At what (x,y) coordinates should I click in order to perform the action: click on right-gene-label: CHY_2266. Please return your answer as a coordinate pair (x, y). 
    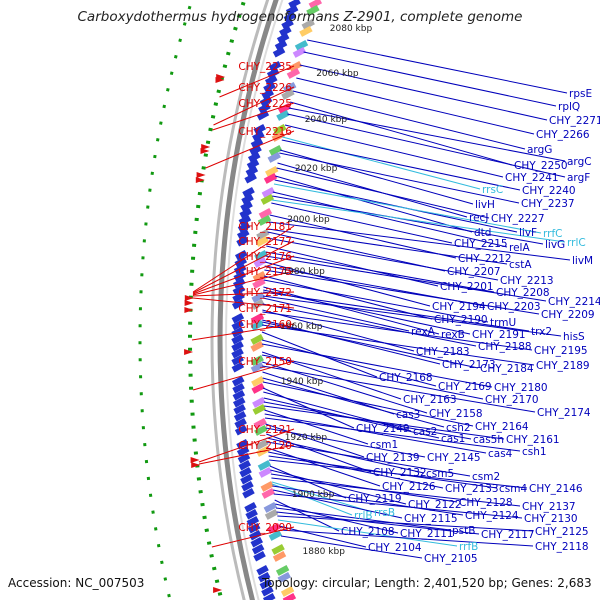
    Looking at the image, I should click on (563, 135).